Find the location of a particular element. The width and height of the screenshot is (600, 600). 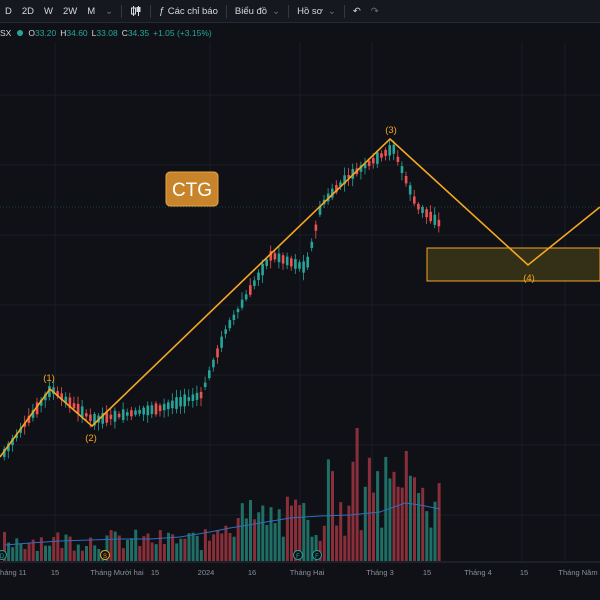

indicators-button: ƒ Các chỉ báo is located at coordinates (188, 11).